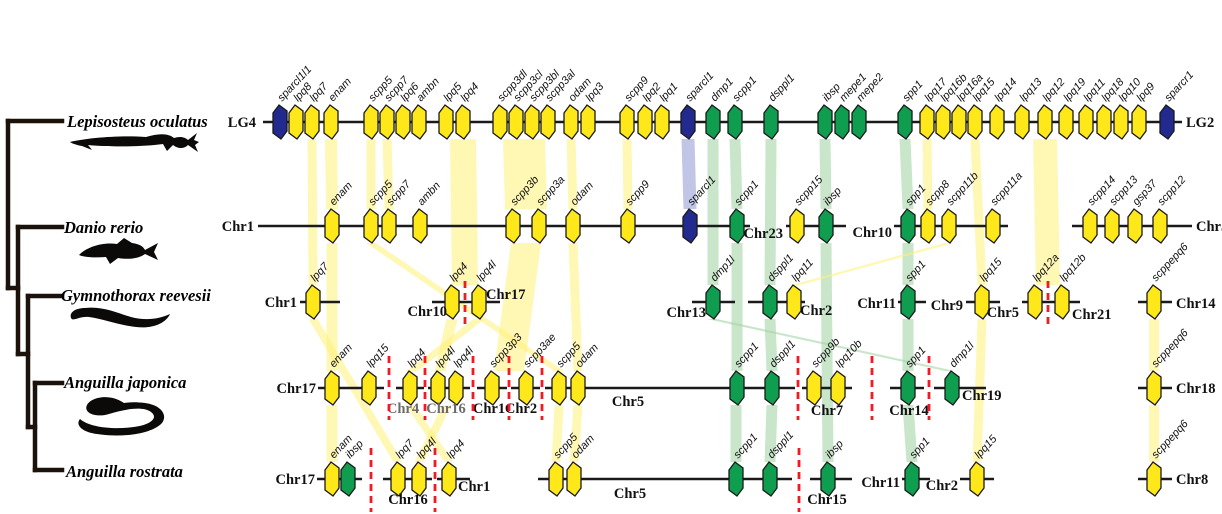  I want to click on gene-lpq2, so click(645, 122).